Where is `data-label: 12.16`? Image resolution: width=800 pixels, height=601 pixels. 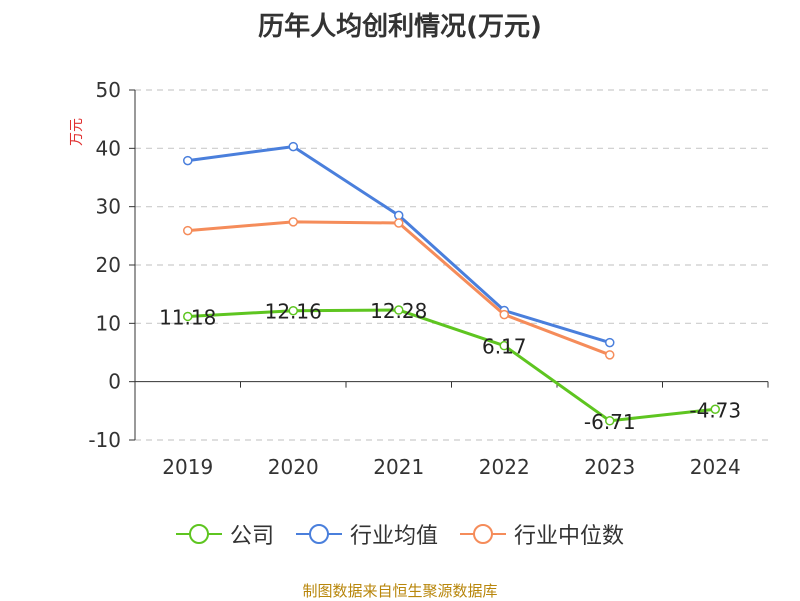
data-label: 12.16 is located at coordinates (293, 312).